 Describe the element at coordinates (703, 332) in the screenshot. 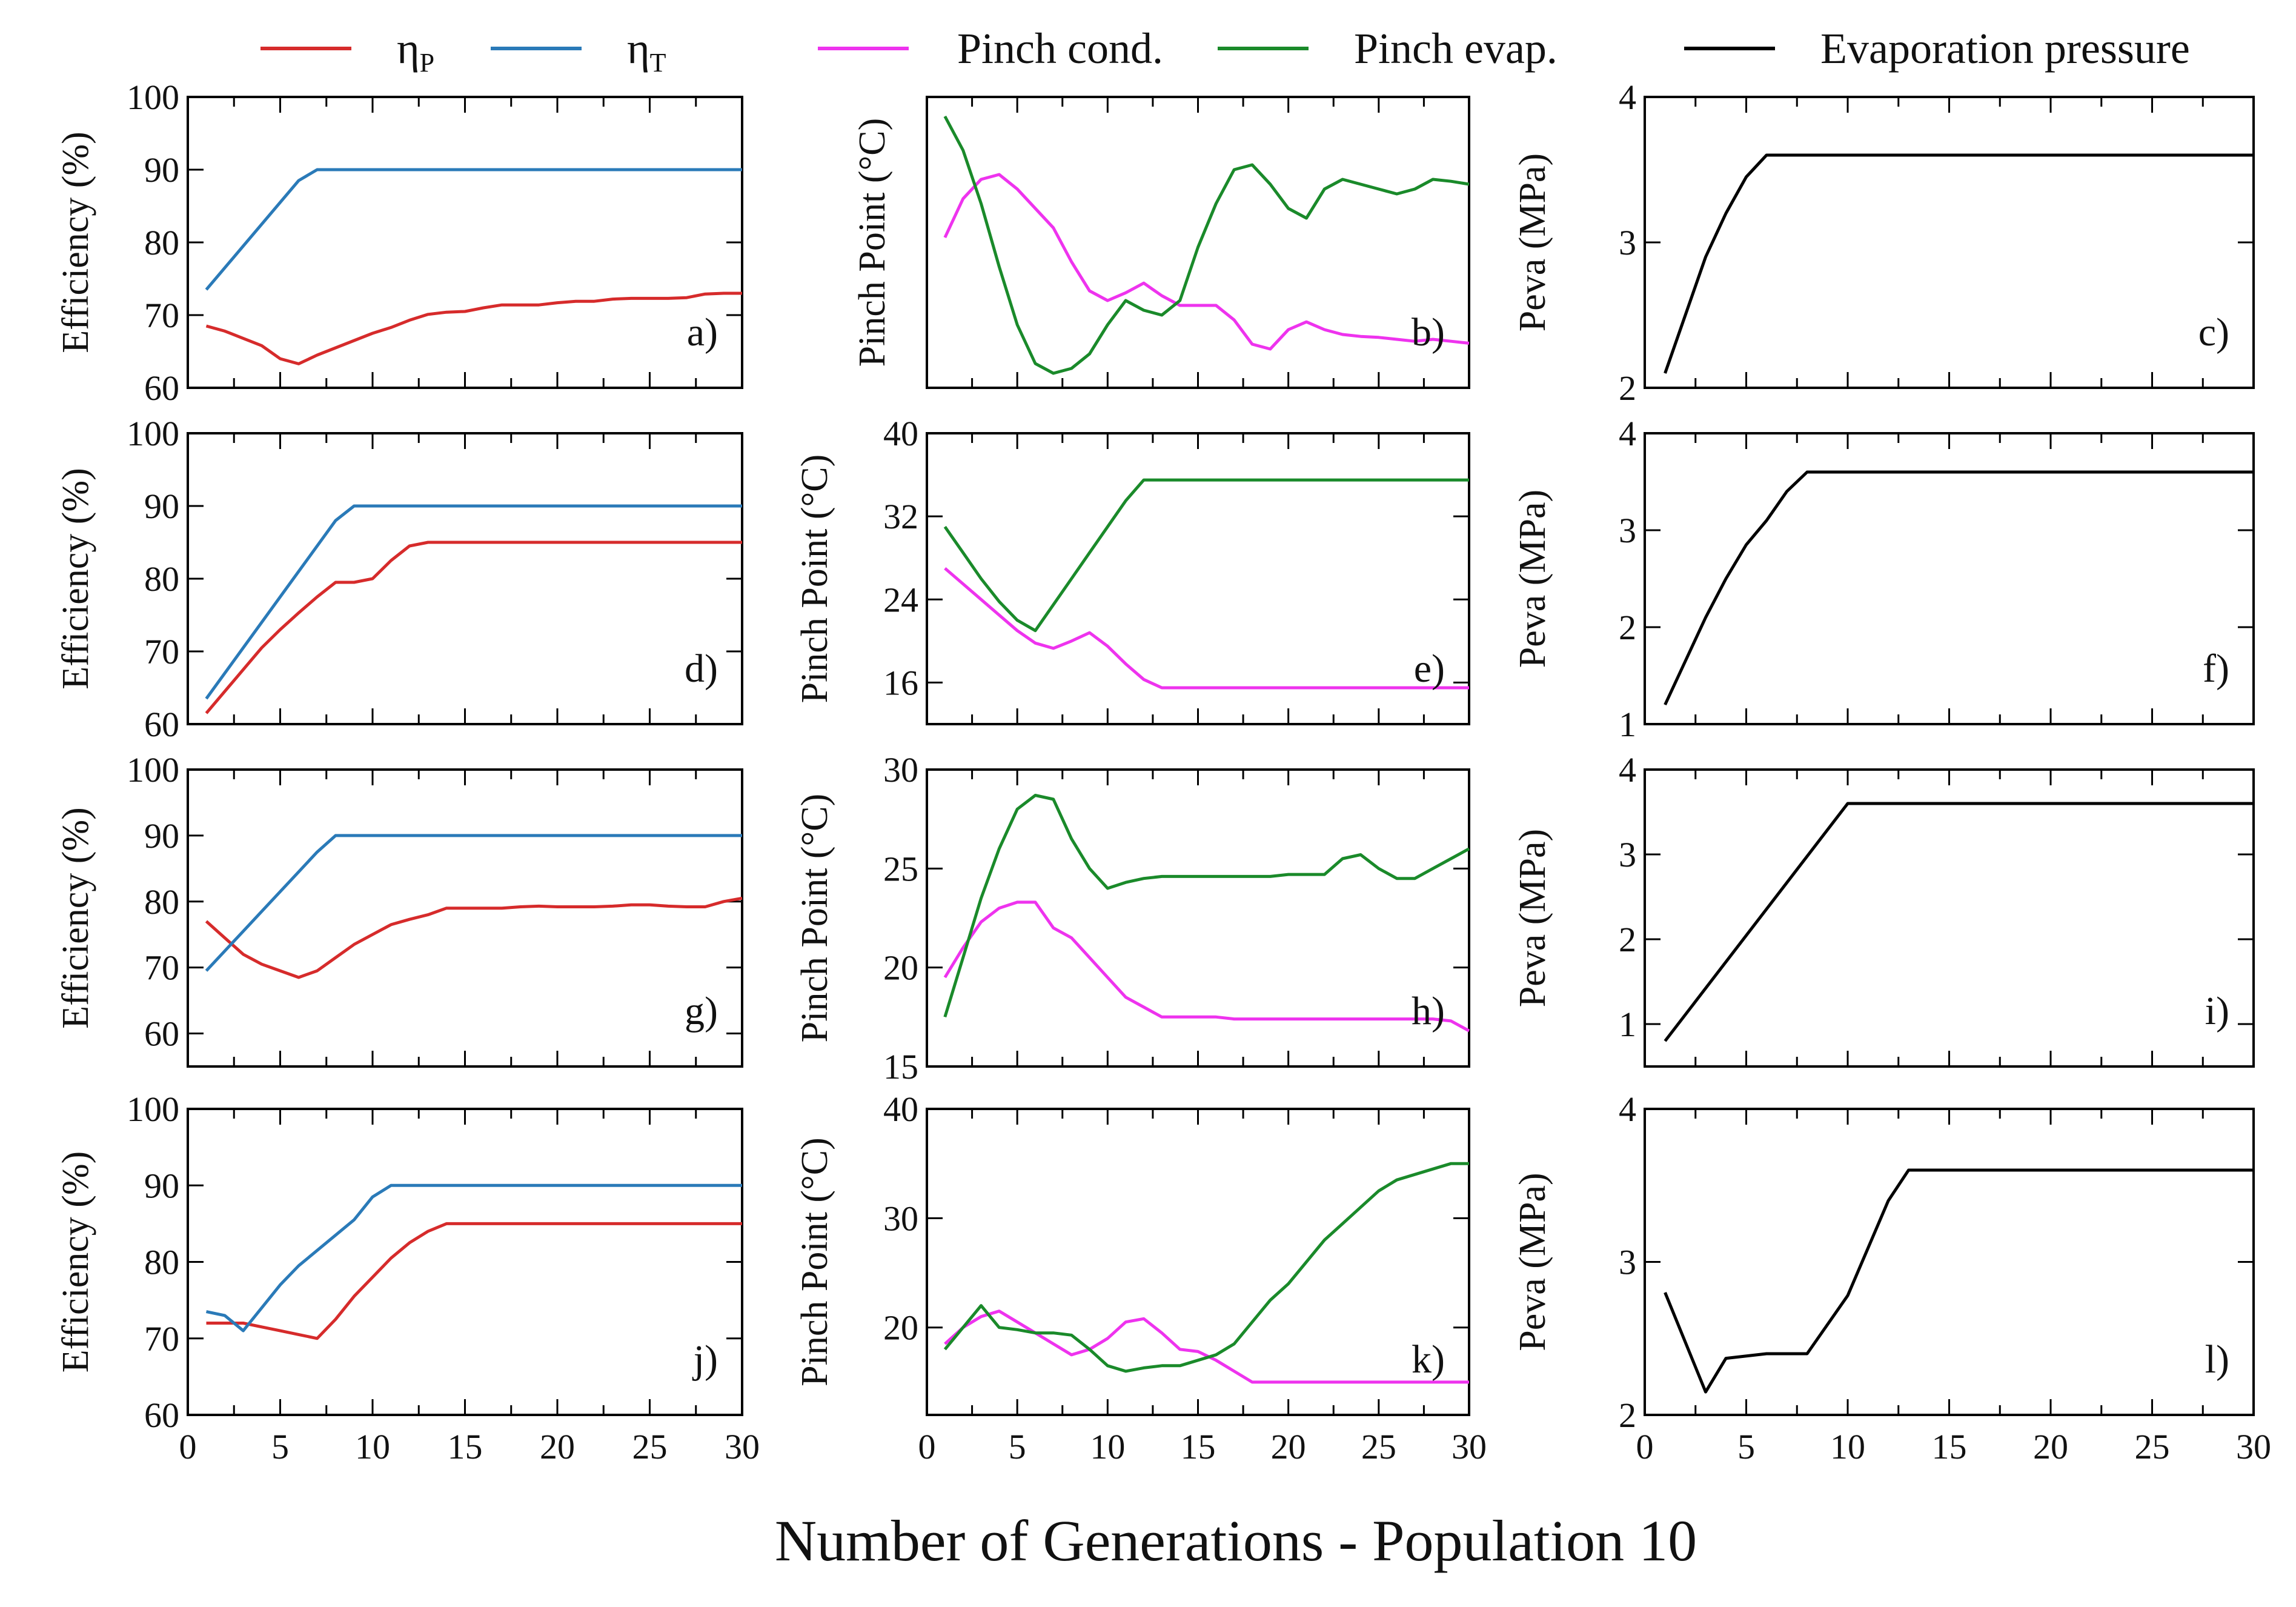

I see `panel-label: a)` at that location.